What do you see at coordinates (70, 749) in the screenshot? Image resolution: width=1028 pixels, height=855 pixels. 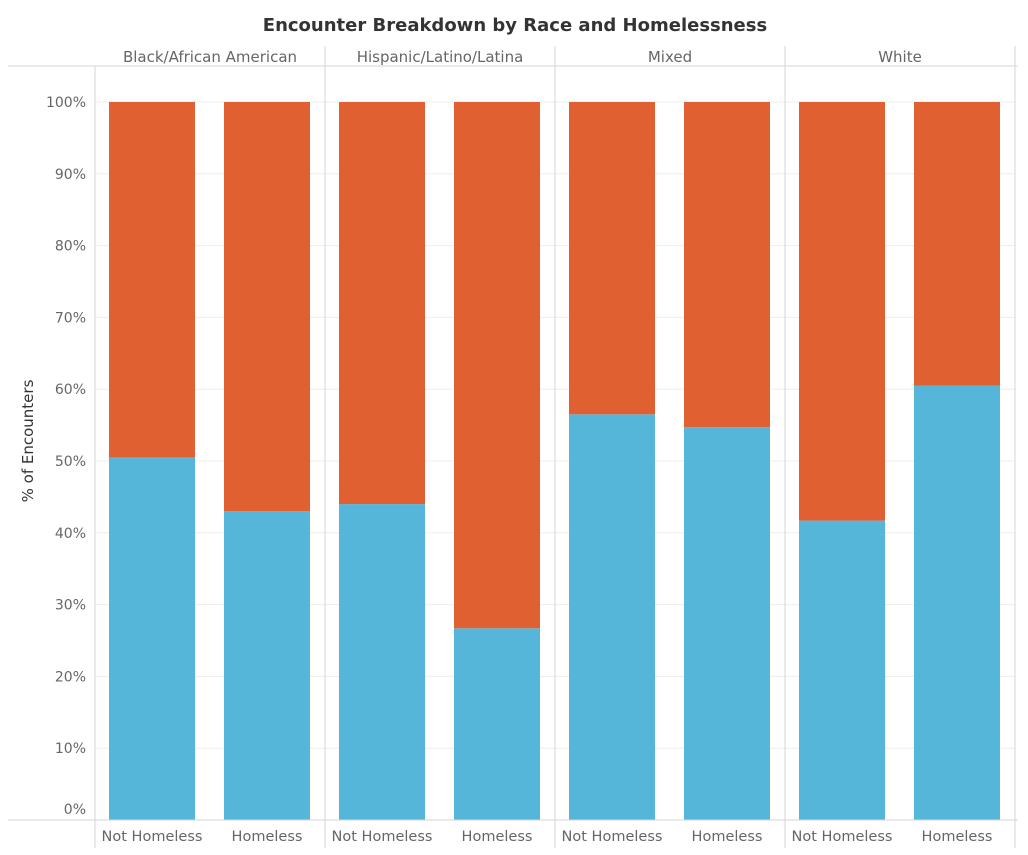 I see `y-tick-label: 10%` at bounding box center [70, 749].